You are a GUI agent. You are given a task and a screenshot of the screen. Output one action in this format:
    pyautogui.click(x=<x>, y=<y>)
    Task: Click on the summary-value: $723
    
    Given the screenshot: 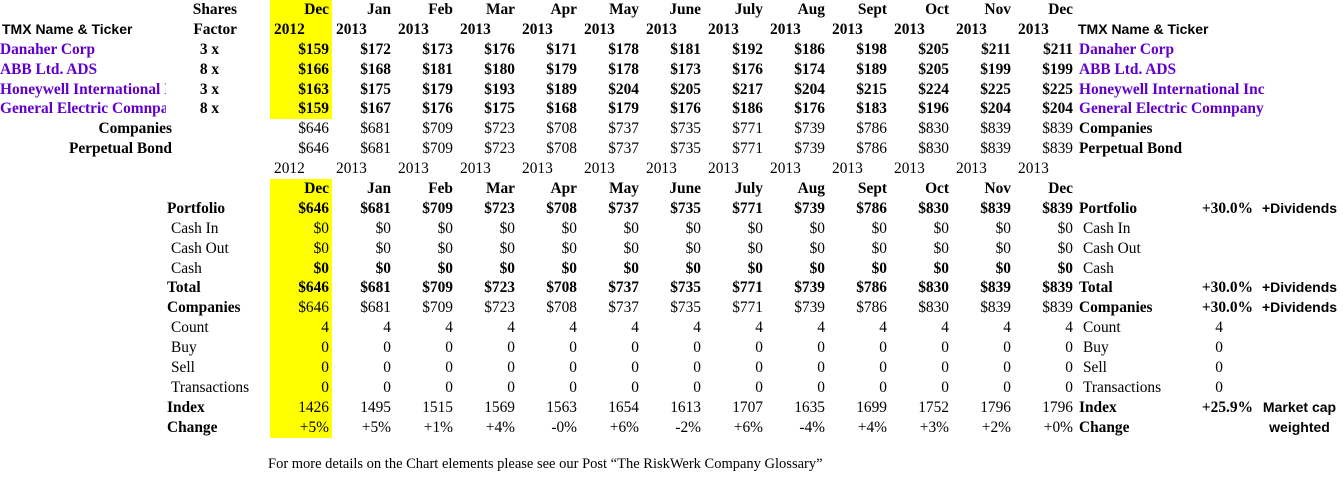 What is the action you would take?
    pyautogui.click(x=499, y=129)
    